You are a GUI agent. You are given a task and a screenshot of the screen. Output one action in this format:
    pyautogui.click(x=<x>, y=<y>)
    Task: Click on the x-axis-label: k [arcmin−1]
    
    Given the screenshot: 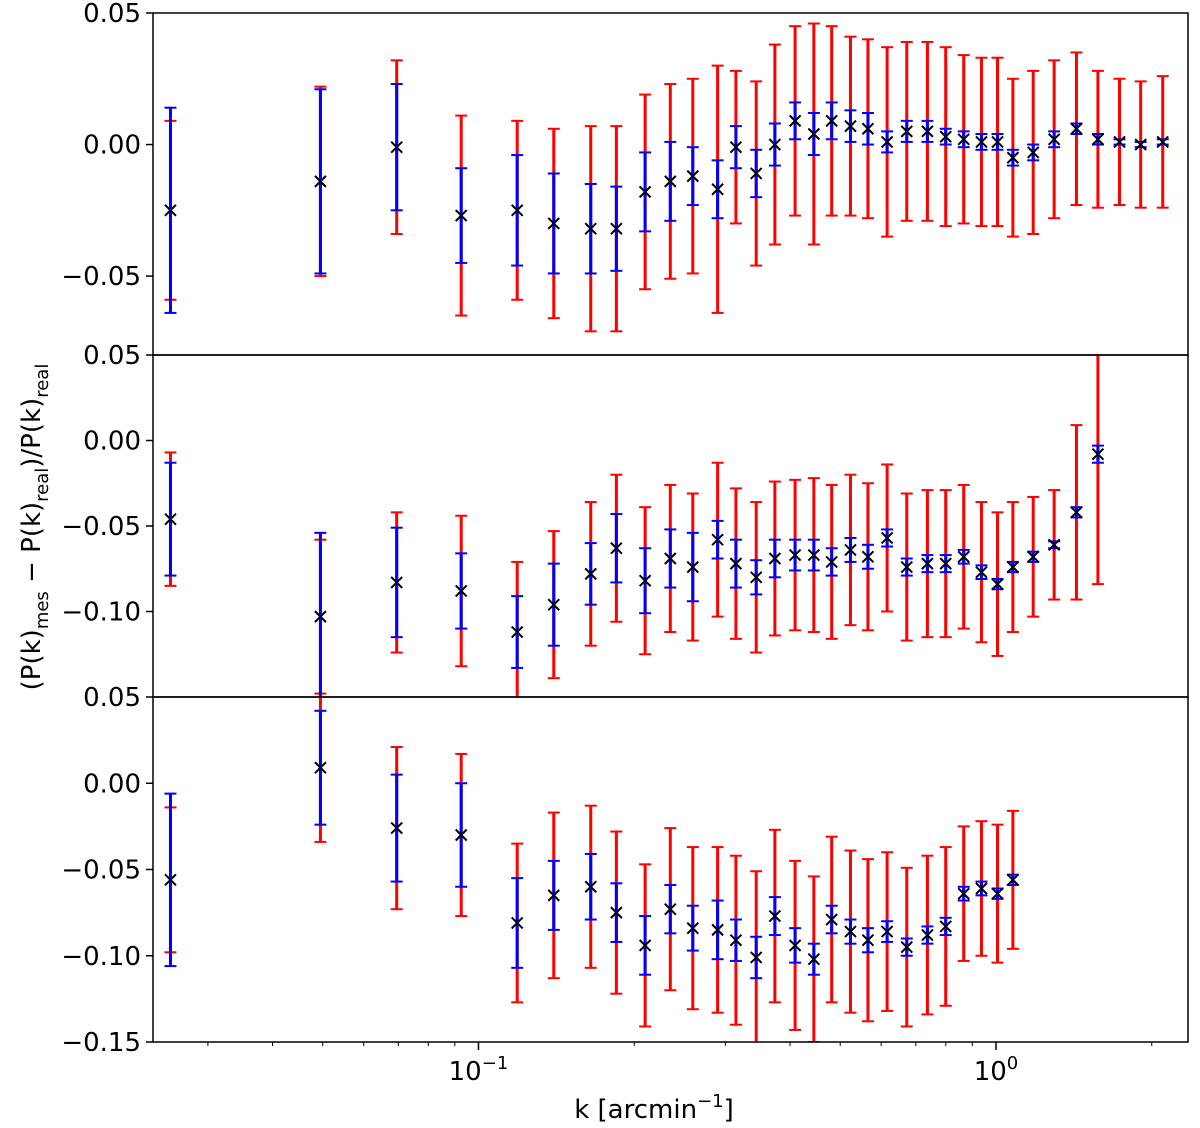 What is the action you would take?
    pyautogui.click(x=654, y=1108)
    